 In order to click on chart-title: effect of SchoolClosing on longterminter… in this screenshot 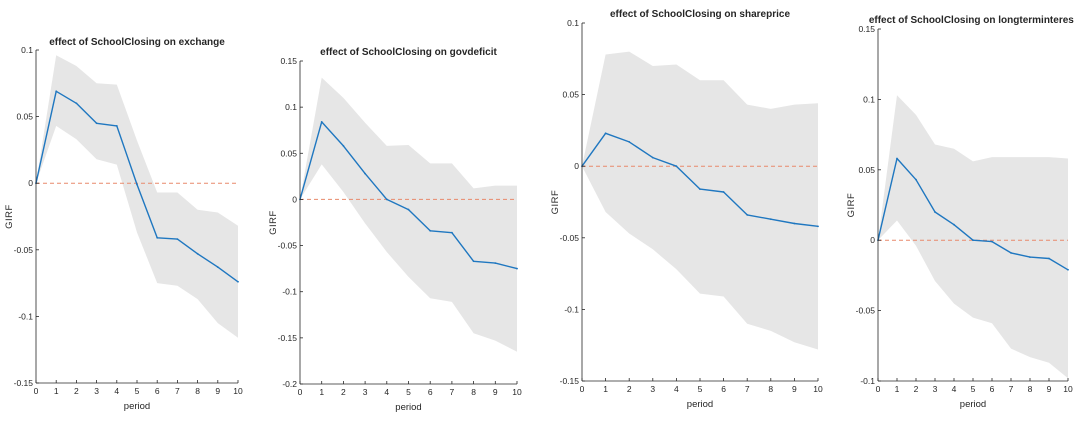, I will do `click(971, 20)`.